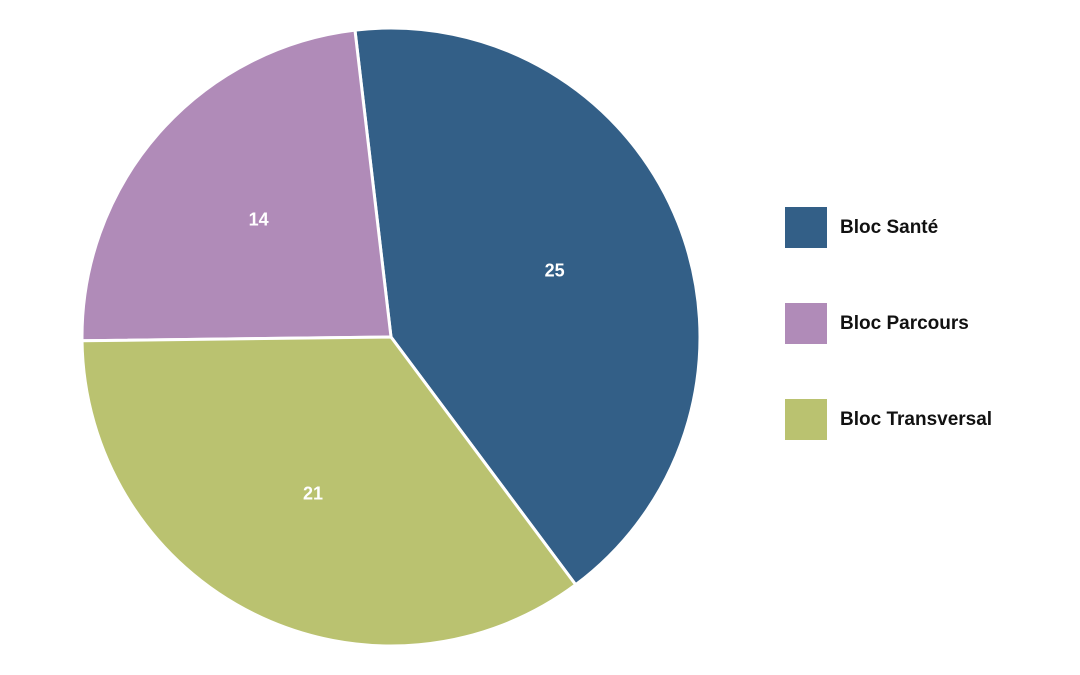  I want to click on legend-label: Bloc Transversal, so click(916, 419).